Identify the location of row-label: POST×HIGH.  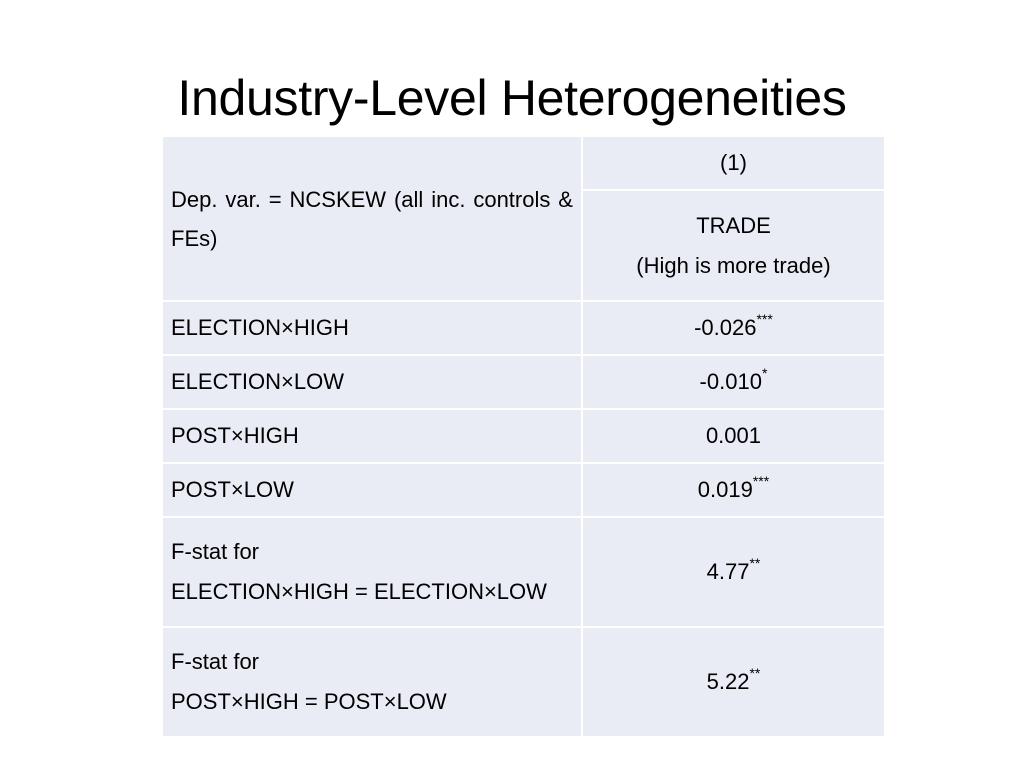
(373, 437).